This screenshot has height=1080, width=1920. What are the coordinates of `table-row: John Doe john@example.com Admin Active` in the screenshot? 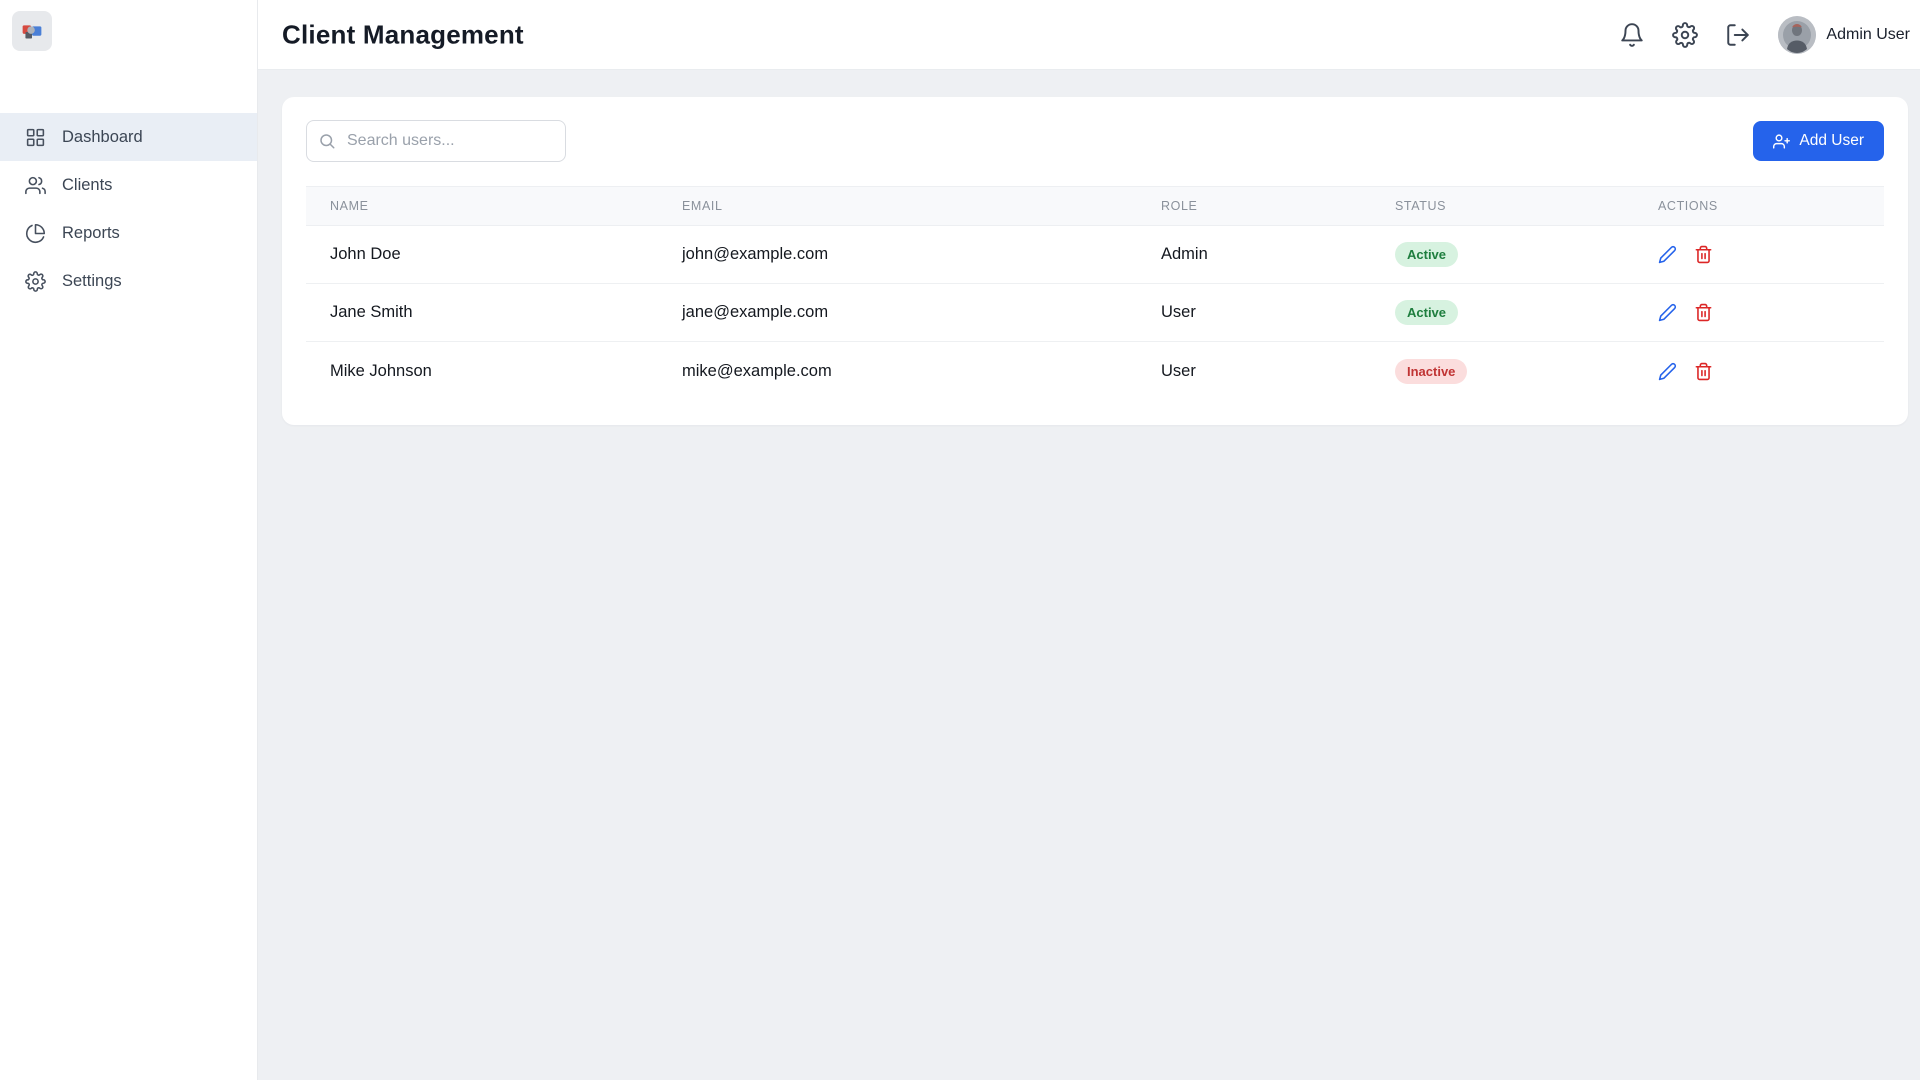 It's located at (1095, 255).